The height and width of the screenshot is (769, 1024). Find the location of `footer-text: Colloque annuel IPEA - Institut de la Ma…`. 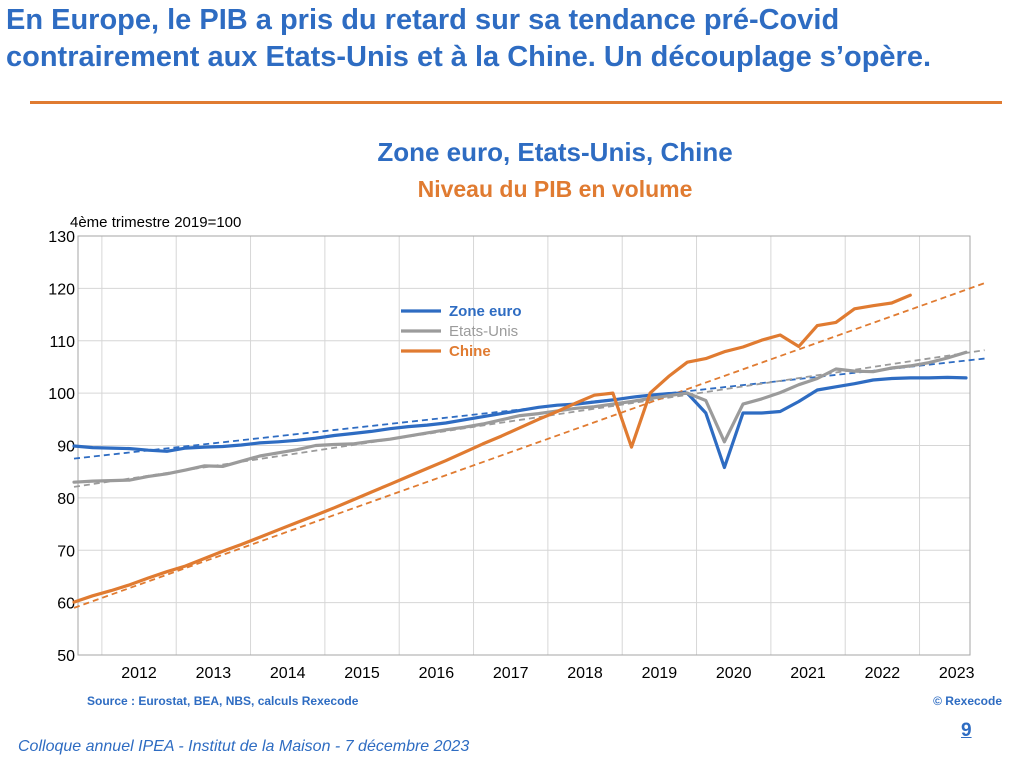

footer-text: Colloque annuel IPEA - Institut de la Ma… is located at coordinates (244, 746).